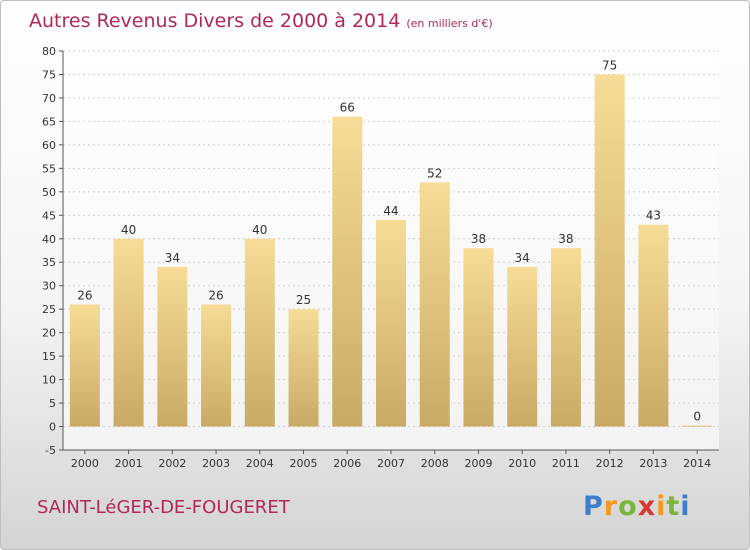 The height and width of the screenshot is (550, 750). What do you see at coordinates (347, 108) in the screenshot?
I see `data-label: 66` at bounding box center [347, 108].